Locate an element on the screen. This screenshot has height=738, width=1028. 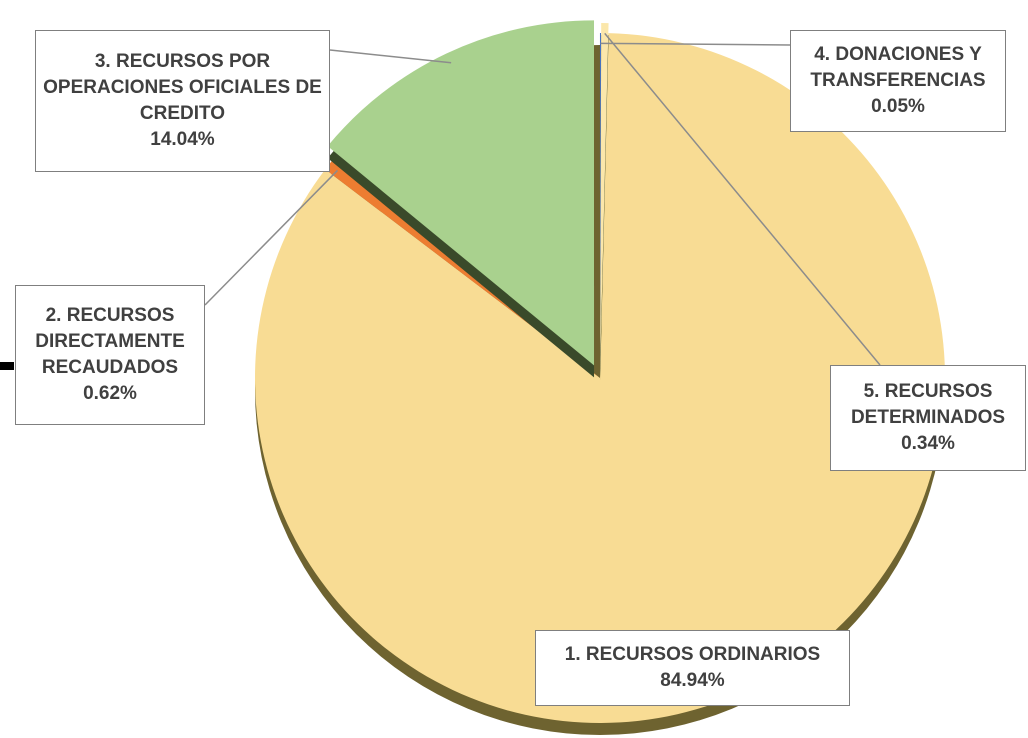
edge-mark is located at coordinates (7, 366).